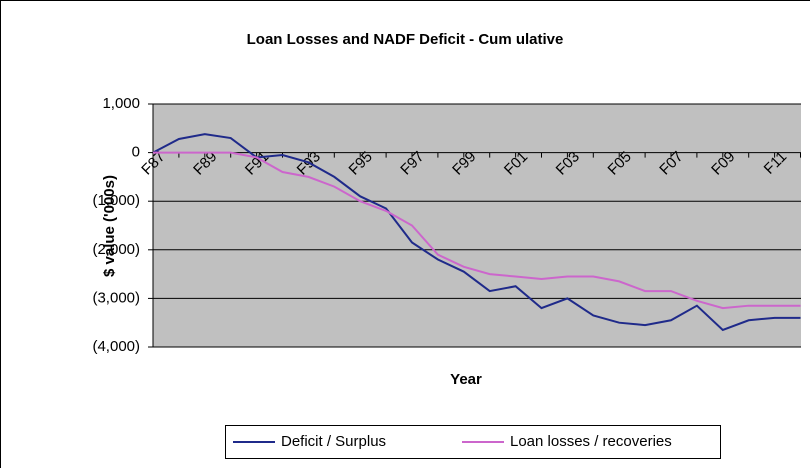  Describe the element at coordinates (116, 297) in the screenshot. I see `y-tick-label: (3,000)` at that location.